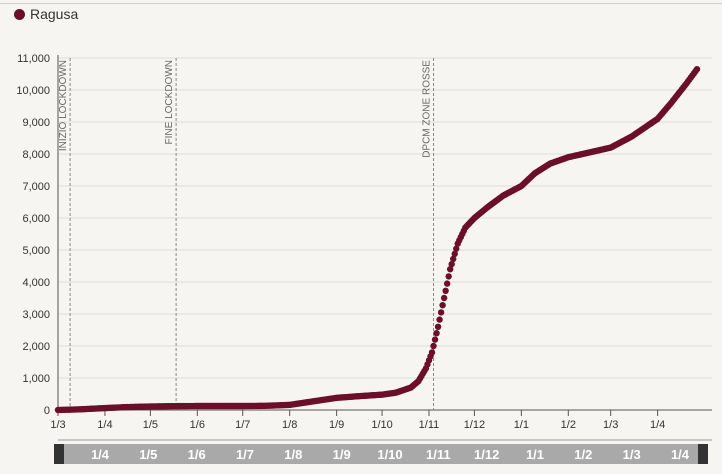 The width and height of the screenshot is (722, 474). I want to click on navigator-bar, so click(381, 454).